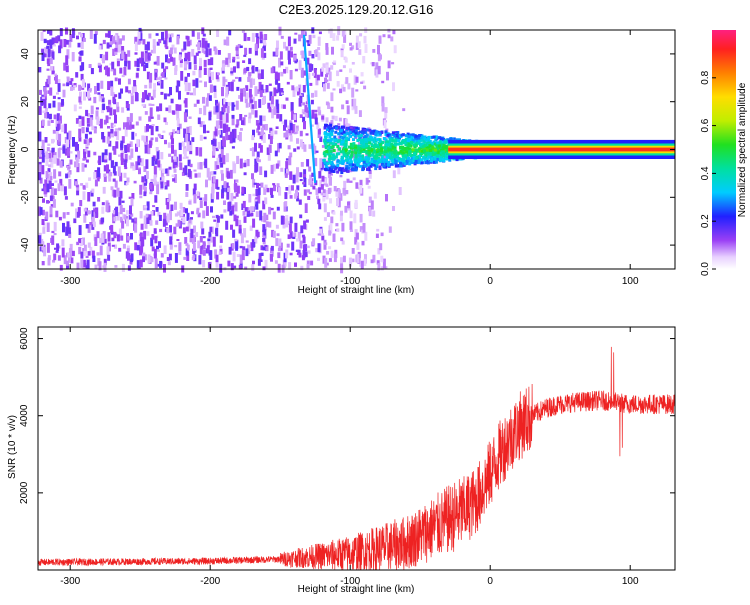 The image size is (750, 605). I want to click on colorbar-tick-label: 0.4, so click(705, 173).